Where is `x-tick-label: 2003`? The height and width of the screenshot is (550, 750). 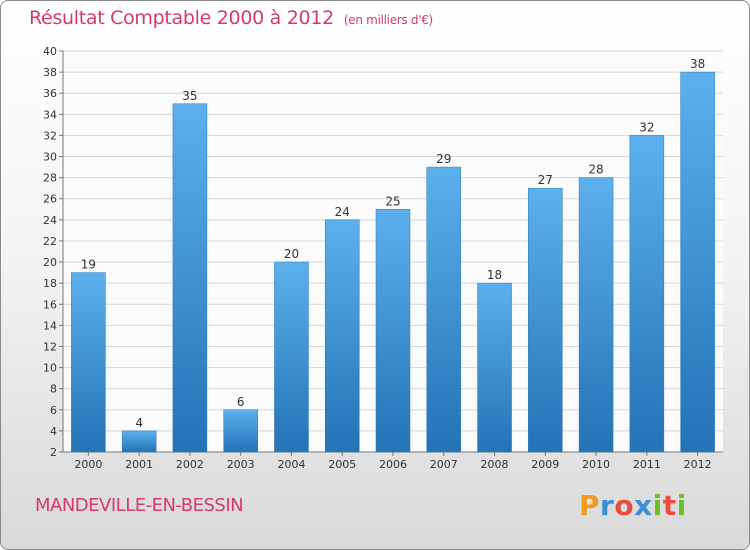
x-tick-label: 2003 is located at coordinates (241, 464).